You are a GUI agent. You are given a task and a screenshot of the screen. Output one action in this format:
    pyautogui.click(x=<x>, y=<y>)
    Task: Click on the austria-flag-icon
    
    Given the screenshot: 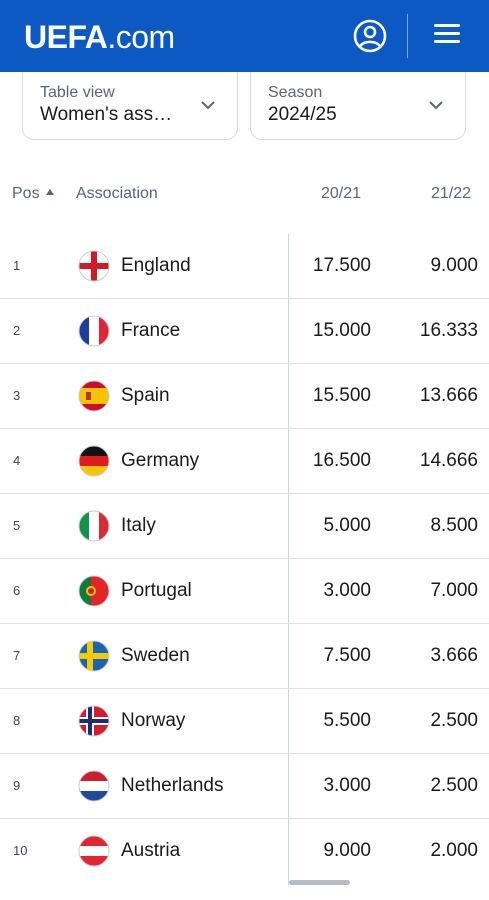 What is the action you would take?
    pyautogui.click(x=94, y=851)
    